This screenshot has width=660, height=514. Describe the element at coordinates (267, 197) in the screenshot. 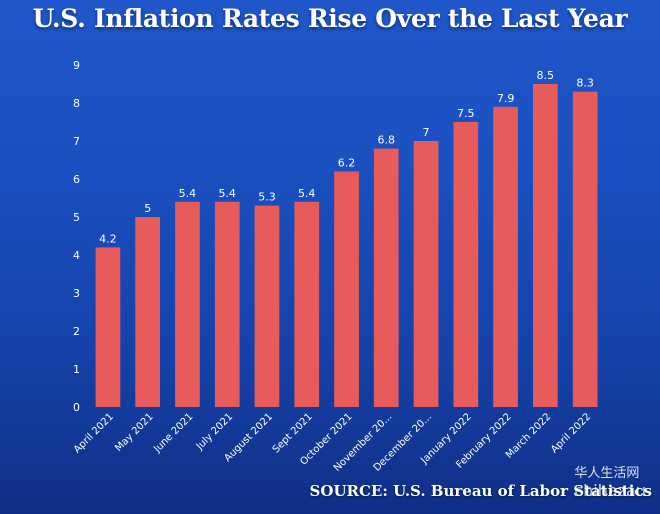

I see `data-label: 5.3` at that location.